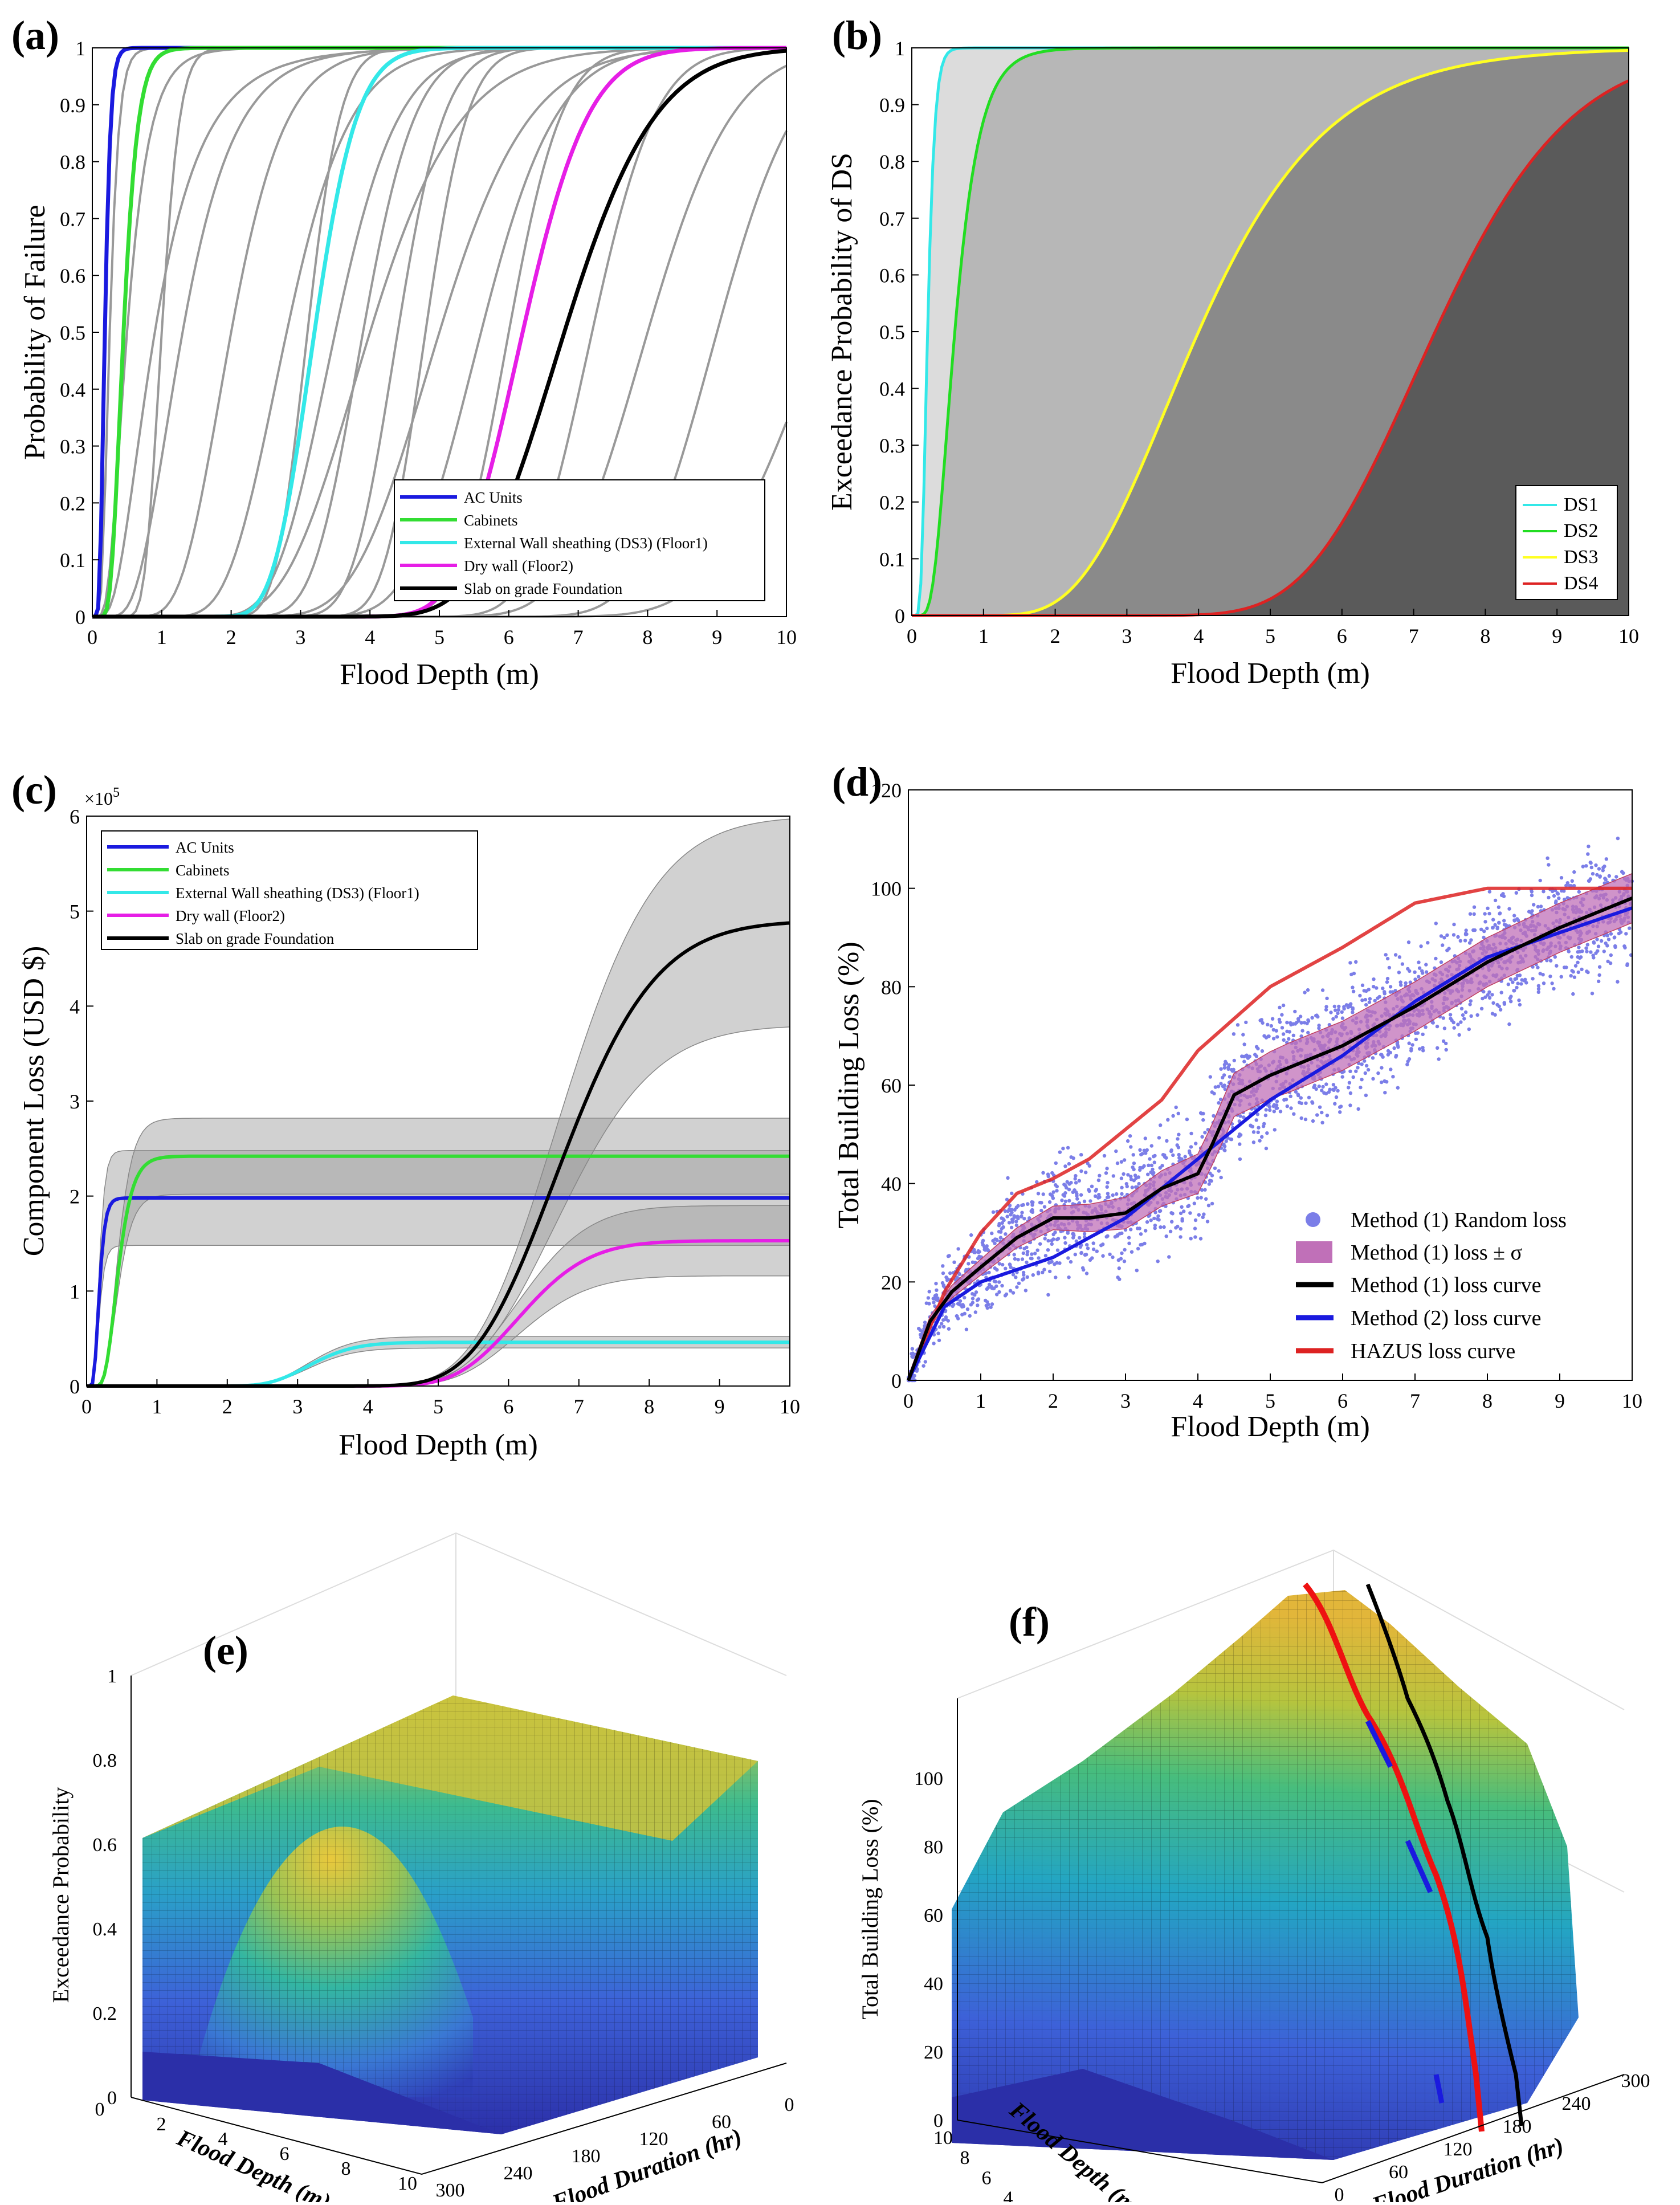  I want to click on surface-floor-e, so click(321, 2093).